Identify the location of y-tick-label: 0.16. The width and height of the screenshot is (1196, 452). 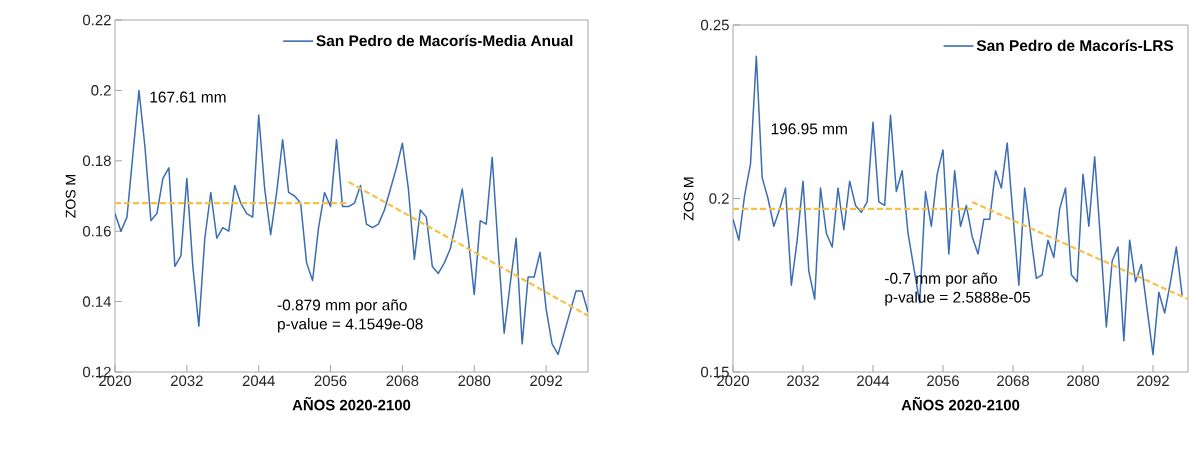
(96, 231).